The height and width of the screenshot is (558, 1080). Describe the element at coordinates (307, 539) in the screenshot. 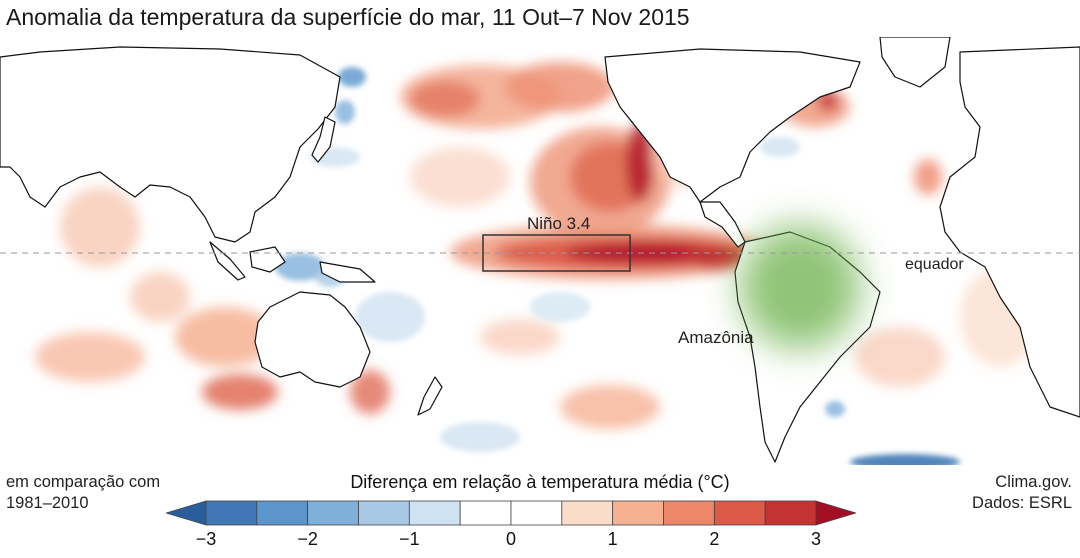

I see `colorbar-tick-label: −2` at that location.